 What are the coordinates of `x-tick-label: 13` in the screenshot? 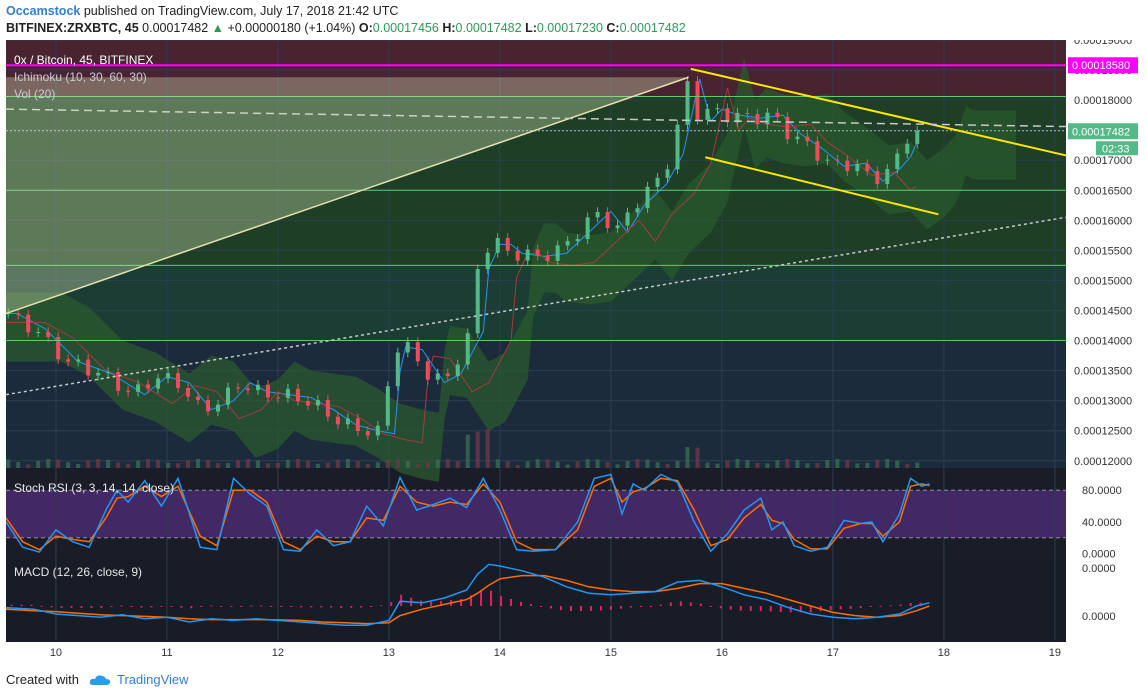 It's located at (389, 653).